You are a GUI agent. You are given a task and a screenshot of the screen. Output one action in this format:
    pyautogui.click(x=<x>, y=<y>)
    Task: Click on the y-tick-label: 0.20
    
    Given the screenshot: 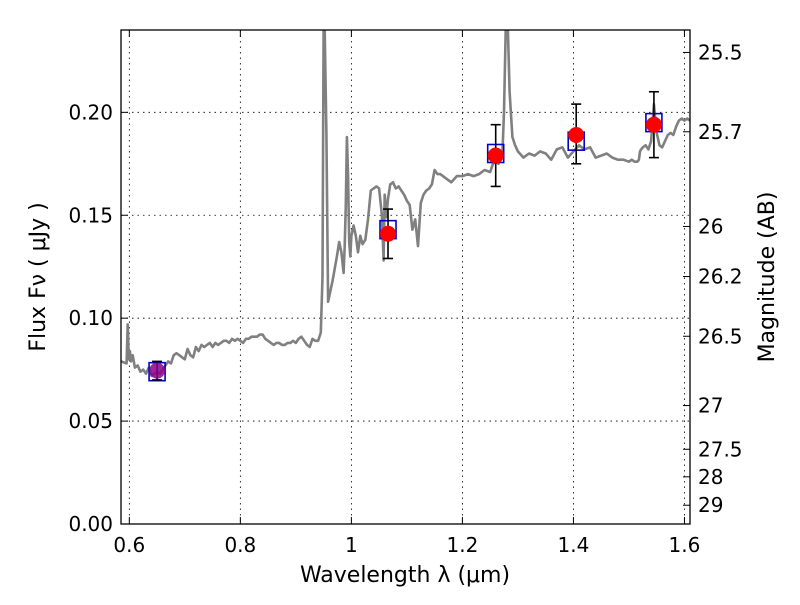 What is the action you would take?
    pyautogui.click(x=90, y=112)
    